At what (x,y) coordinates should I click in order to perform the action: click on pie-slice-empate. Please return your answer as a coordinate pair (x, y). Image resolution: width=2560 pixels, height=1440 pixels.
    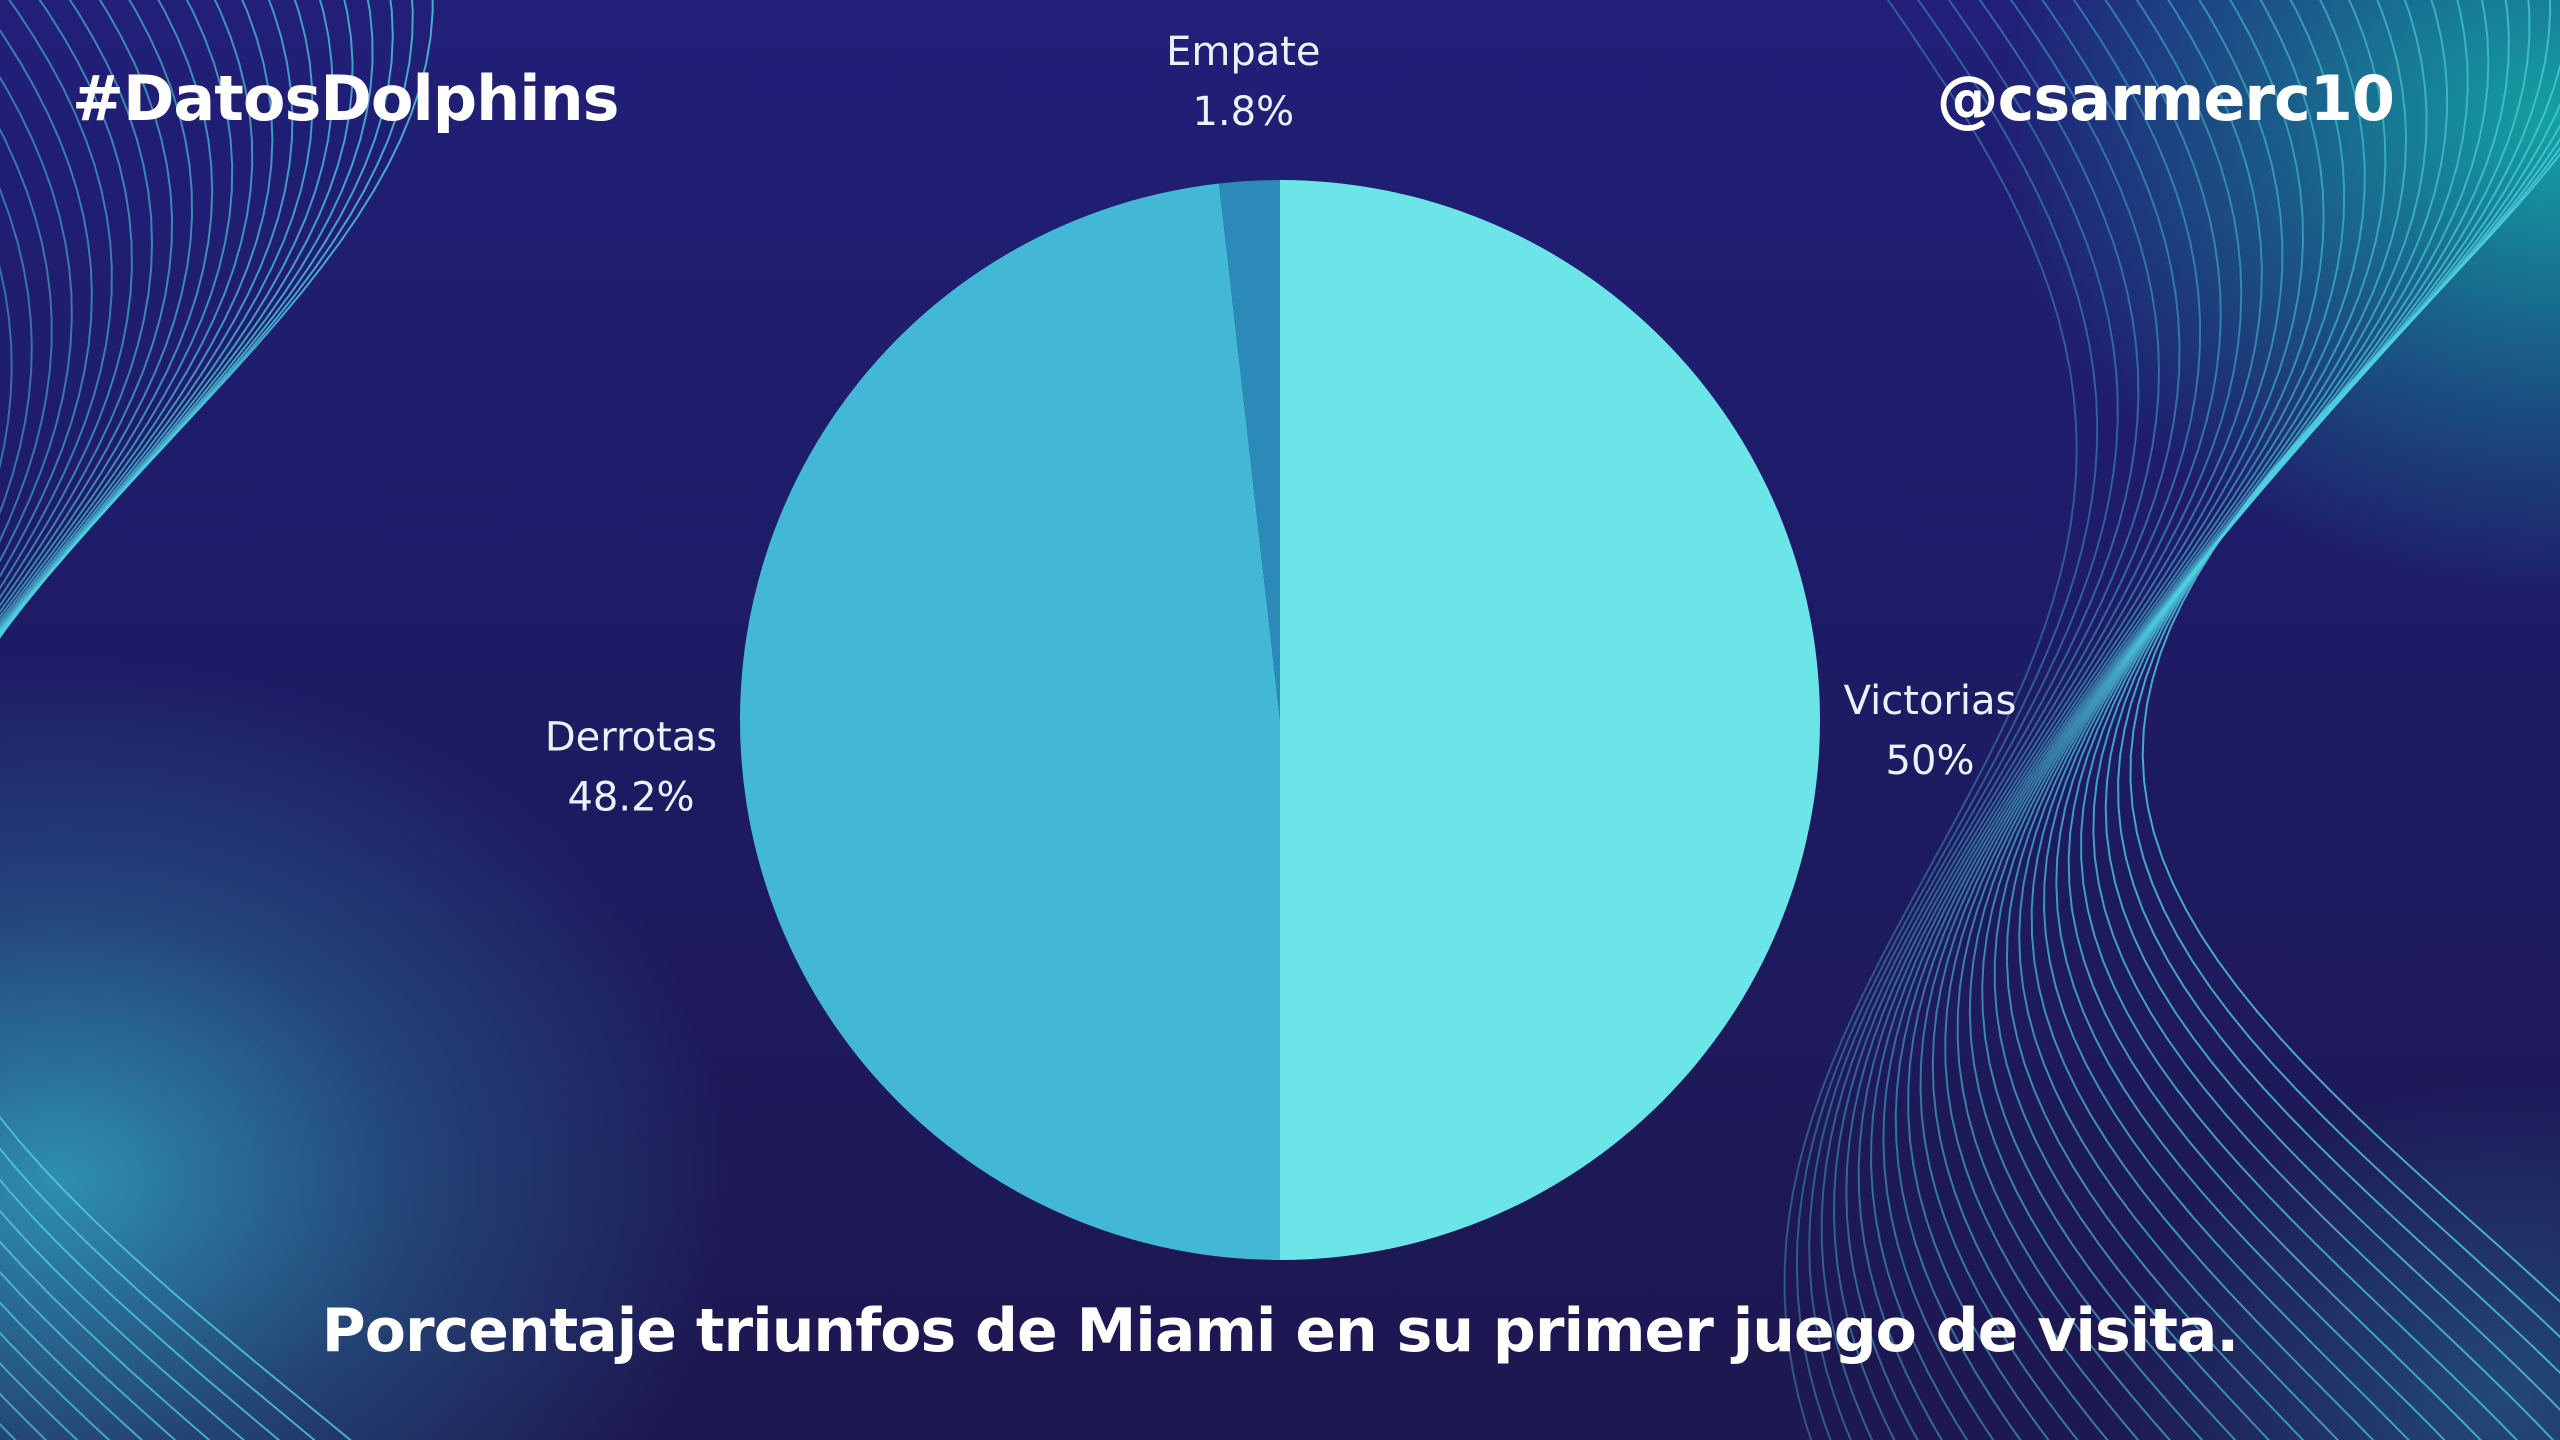
    Looking at the image, I should click on (1249, 450).